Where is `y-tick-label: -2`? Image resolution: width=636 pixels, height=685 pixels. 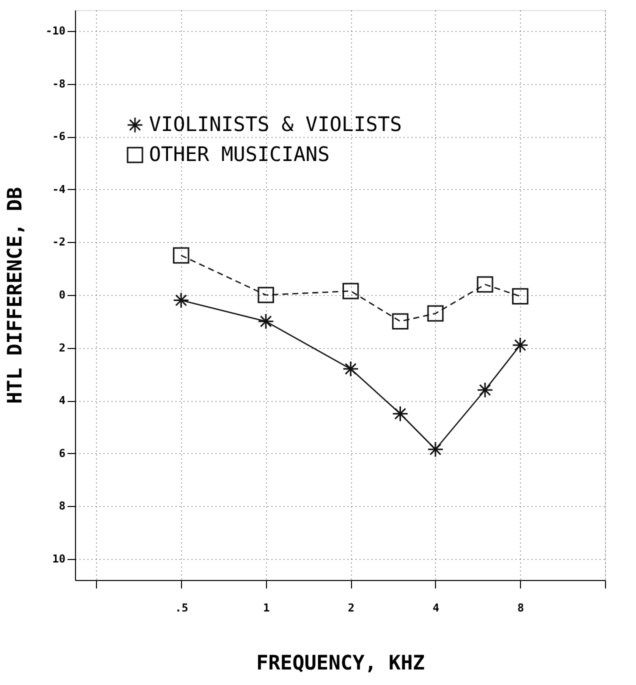 y-tick-label: -2 is located at coordinates (59, 242).